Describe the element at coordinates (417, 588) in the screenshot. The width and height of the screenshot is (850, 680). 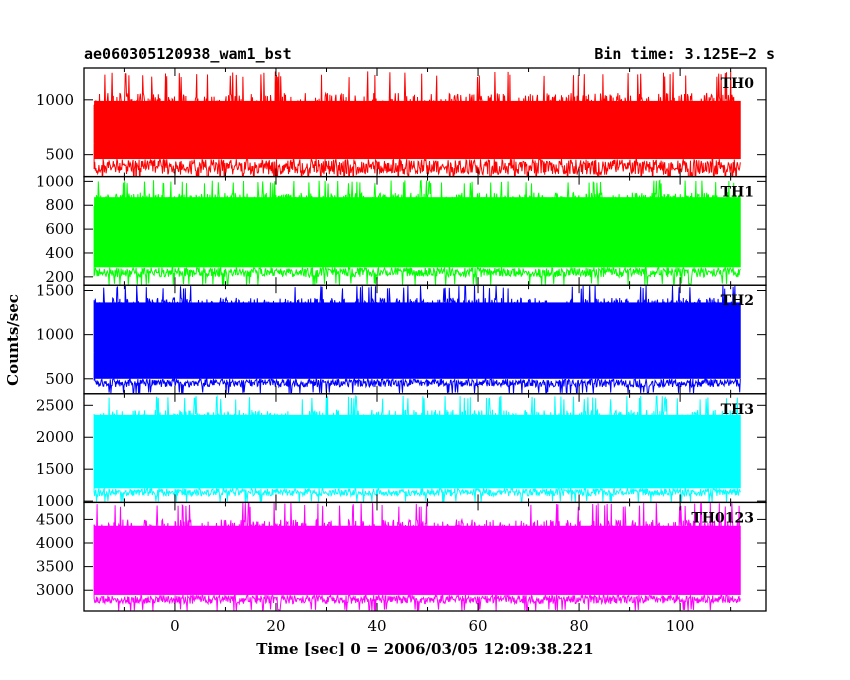
I see `series-lower-th0123` at that location.